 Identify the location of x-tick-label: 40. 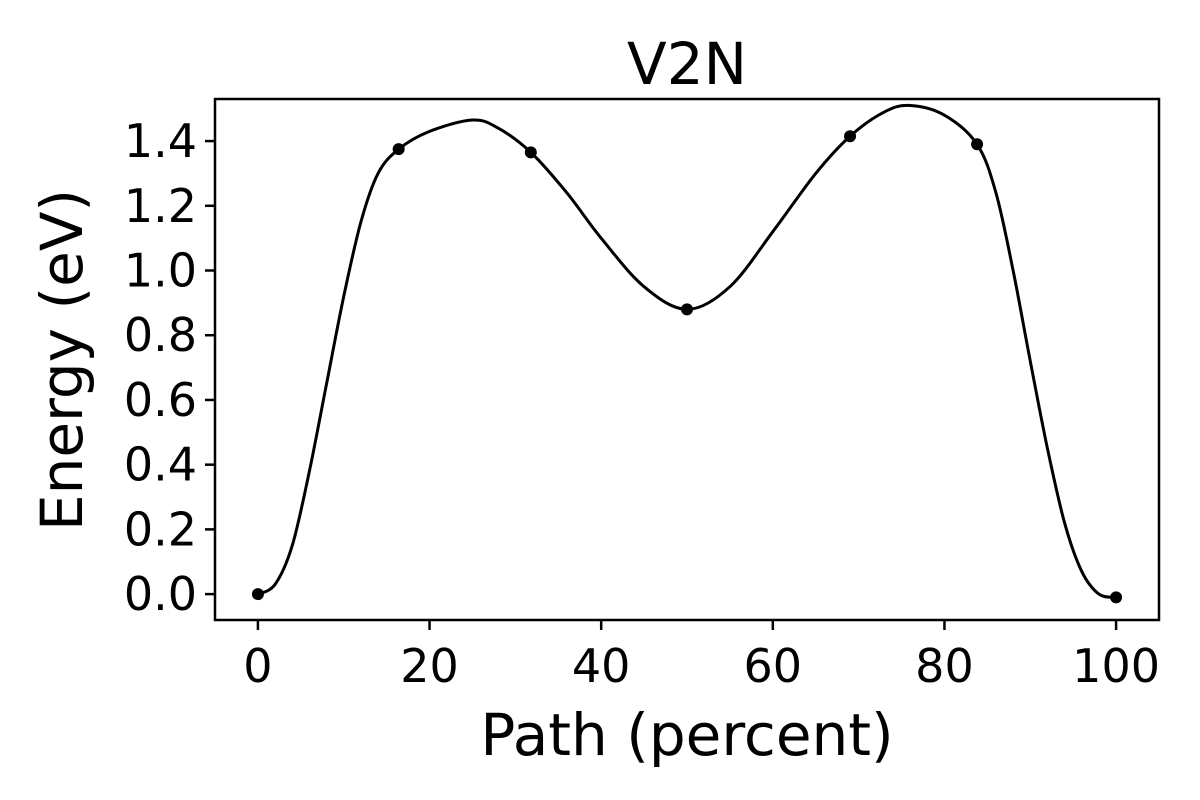
(601, 666).